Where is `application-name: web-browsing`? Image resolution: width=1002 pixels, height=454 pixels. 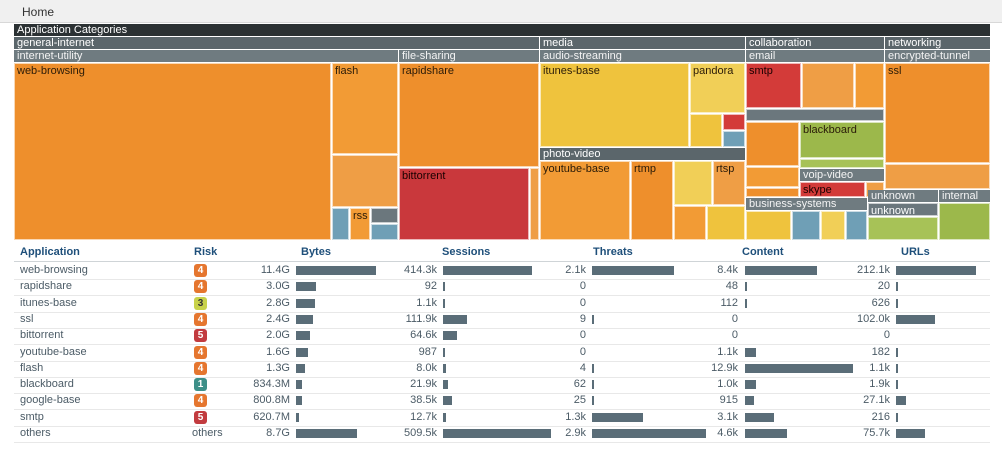
application-name: web-browsing is located at coordinates (54, 270).